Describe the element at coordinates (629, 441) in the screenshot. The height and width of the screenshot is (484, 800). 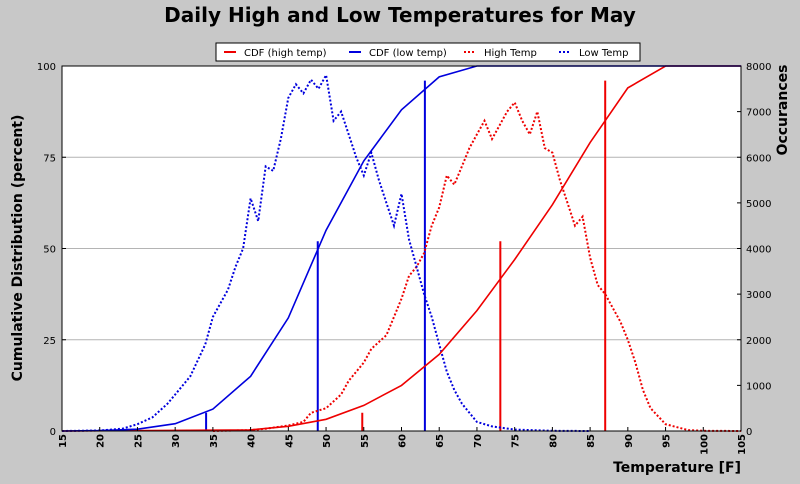
I see `x-tick-label: 90` at that location.